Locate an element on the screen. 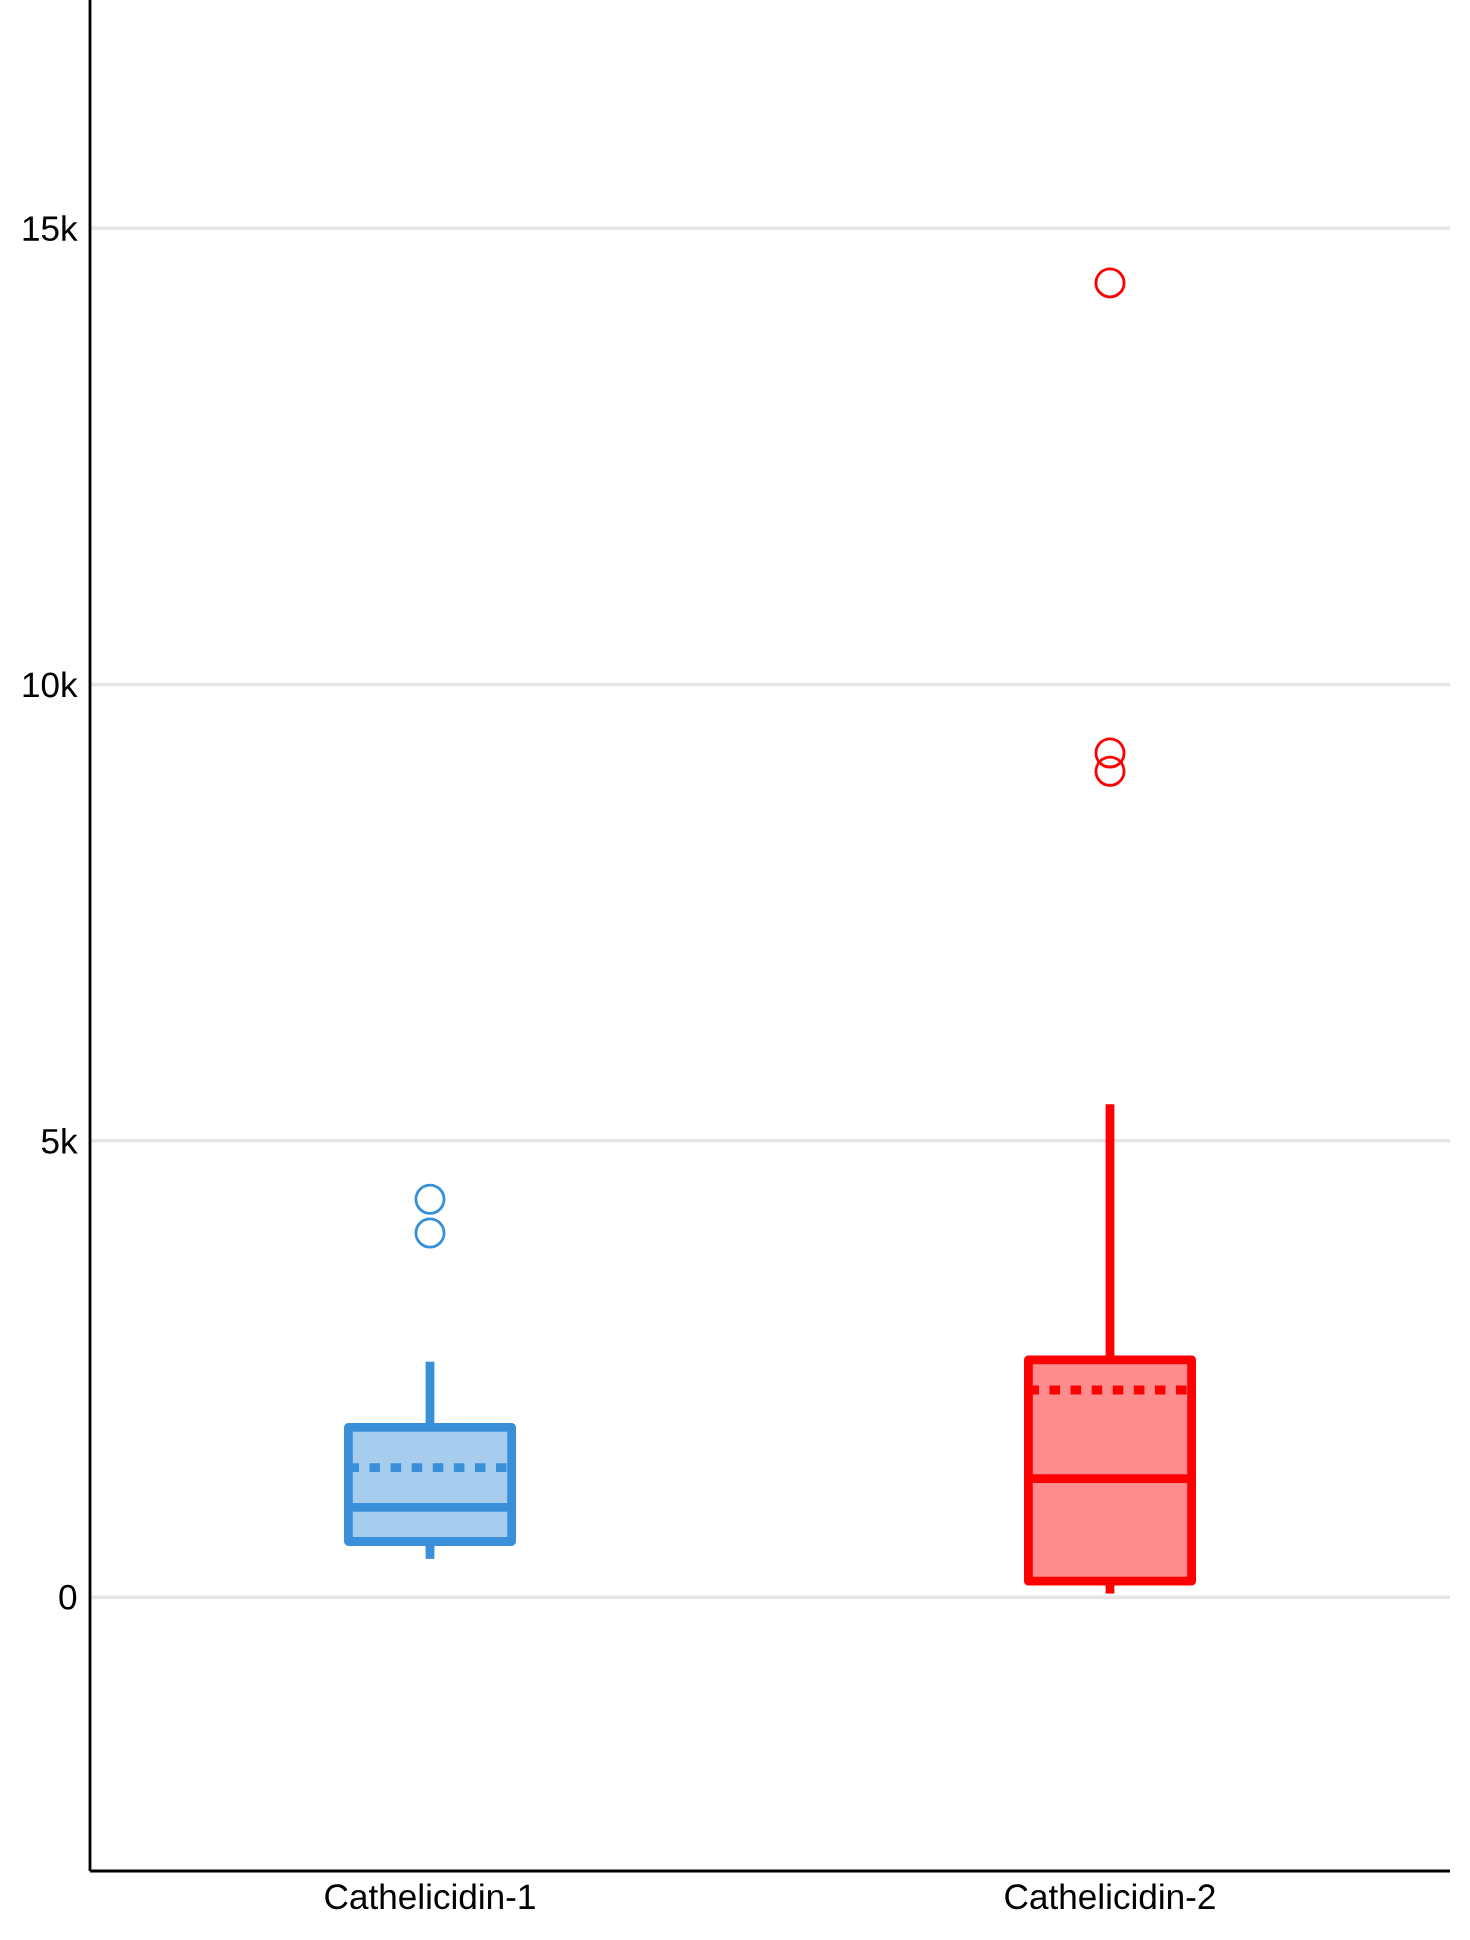  x-tick-label: Cathelicidin-1 is located at coordinates (430, 1896).